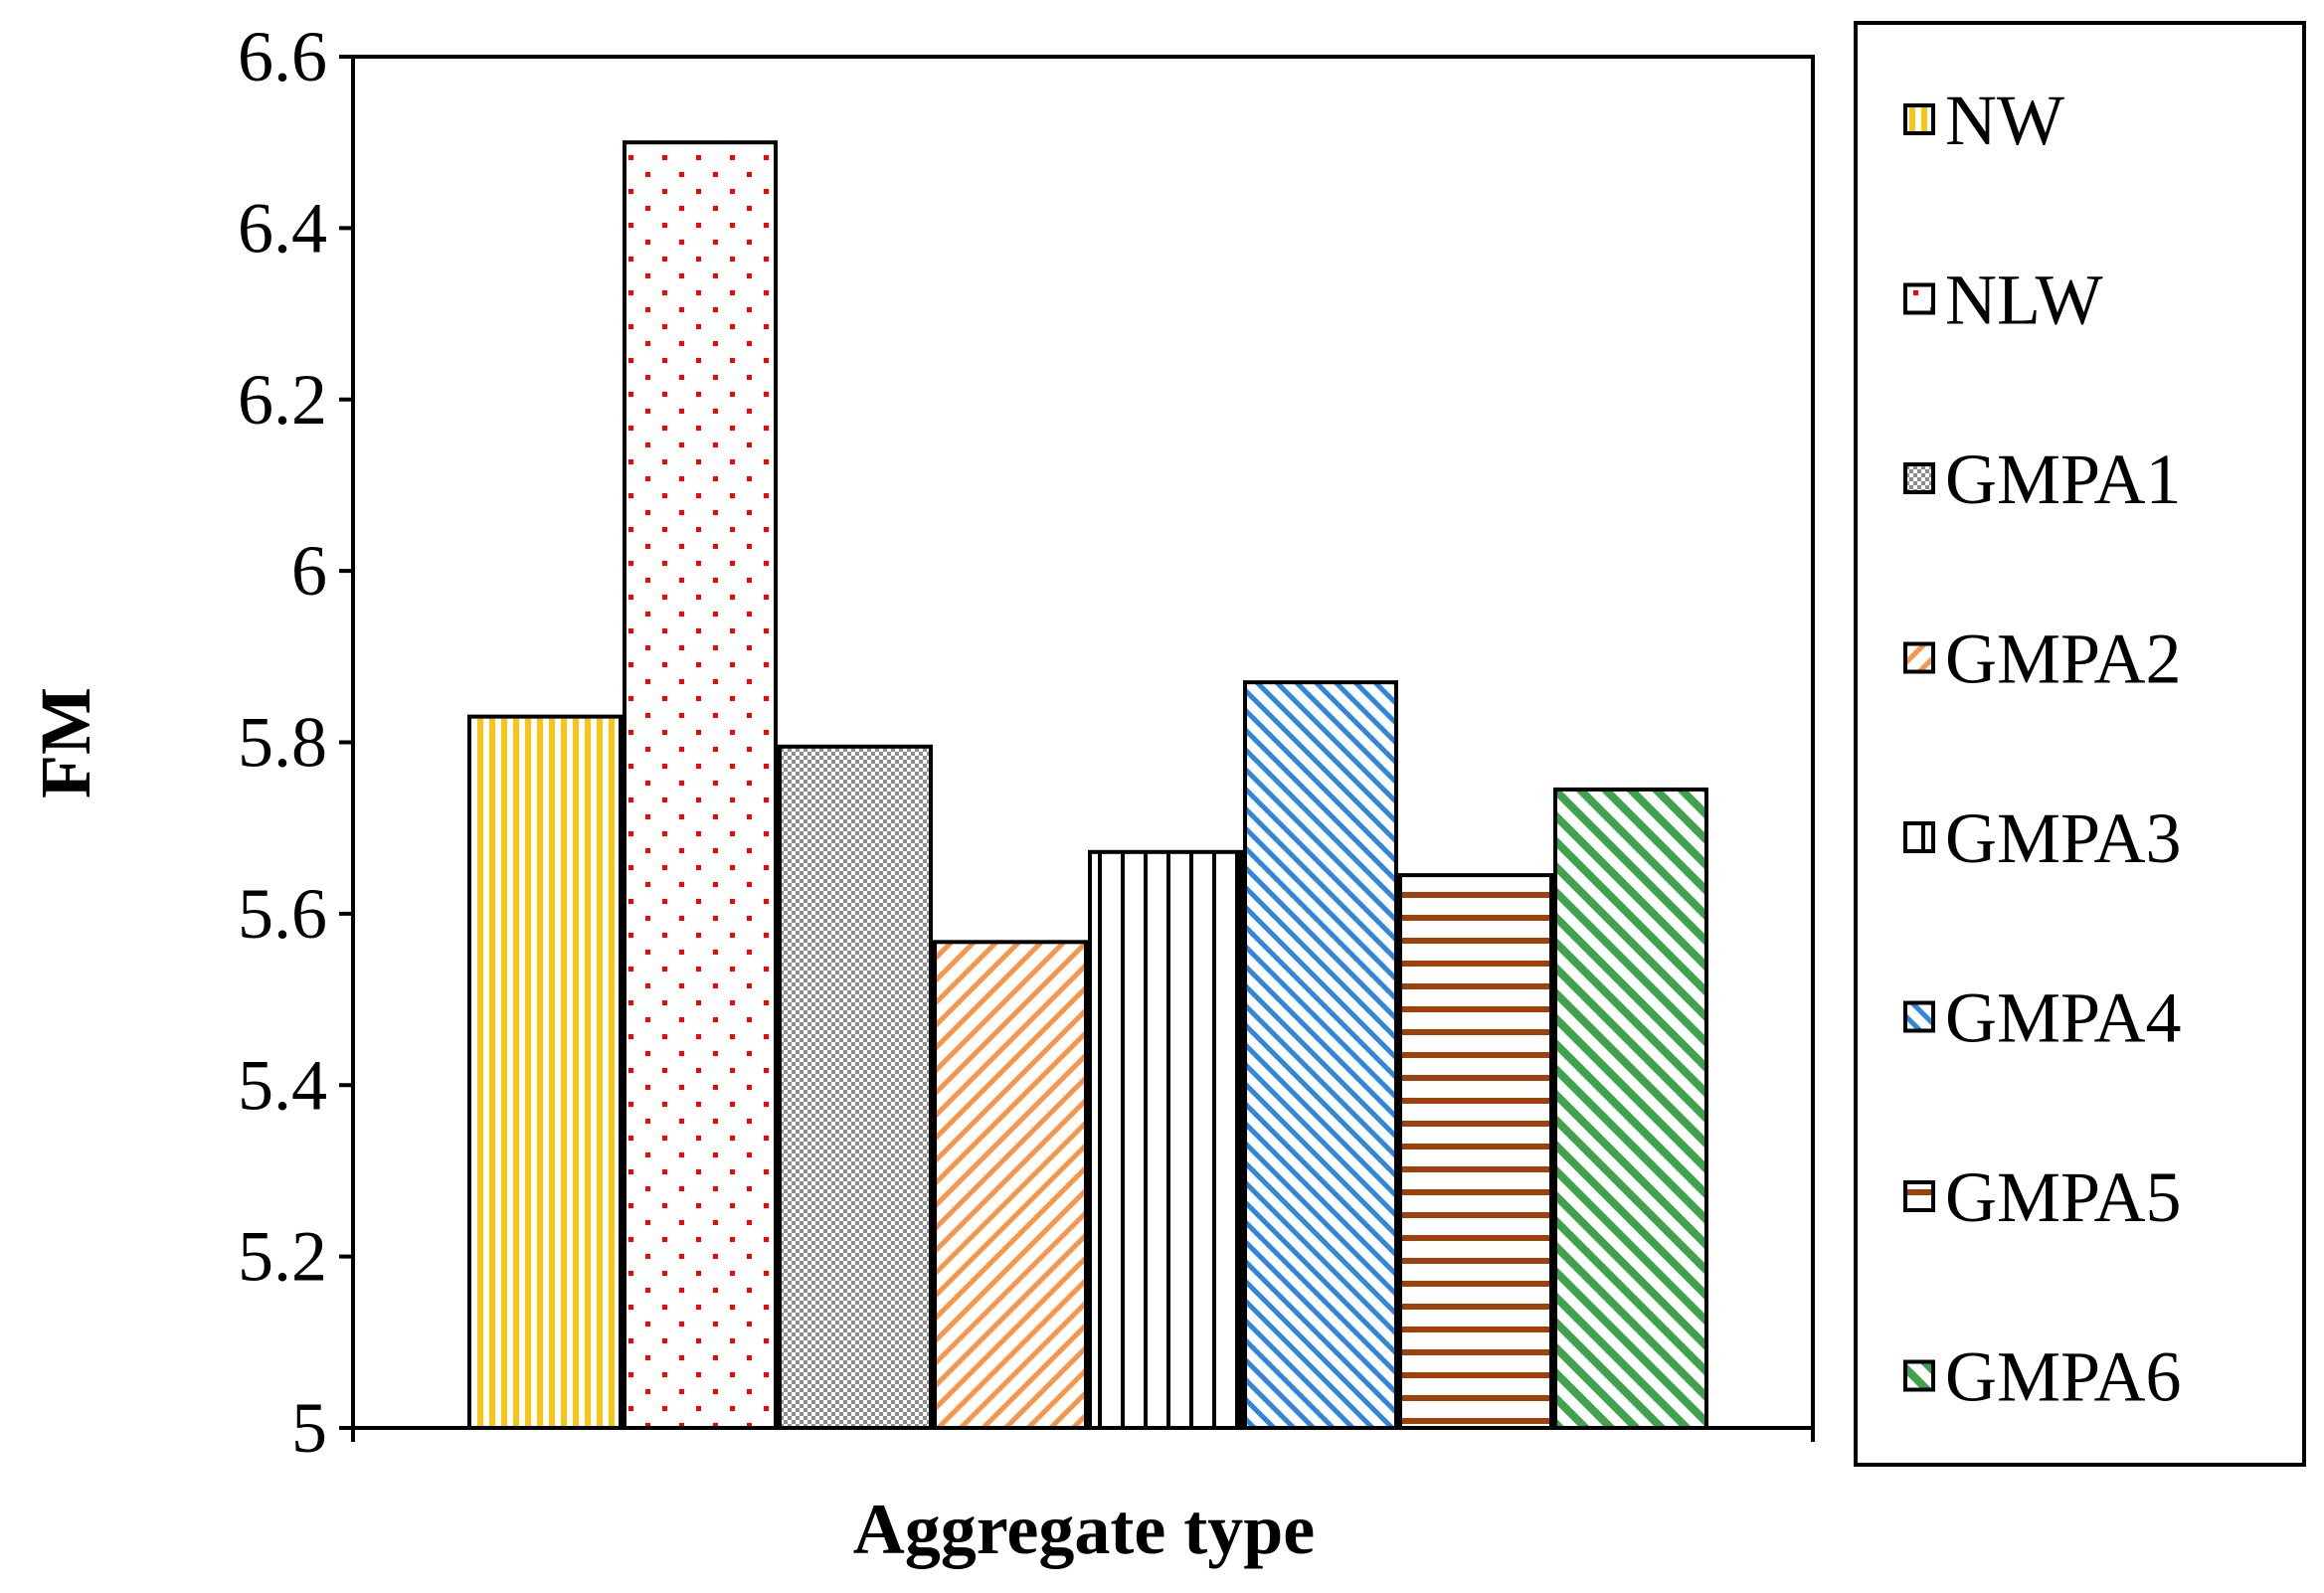 This screenshot has height=1593, width=2324. I want to click on y-tick-label: 6.6, so click(282, 57).